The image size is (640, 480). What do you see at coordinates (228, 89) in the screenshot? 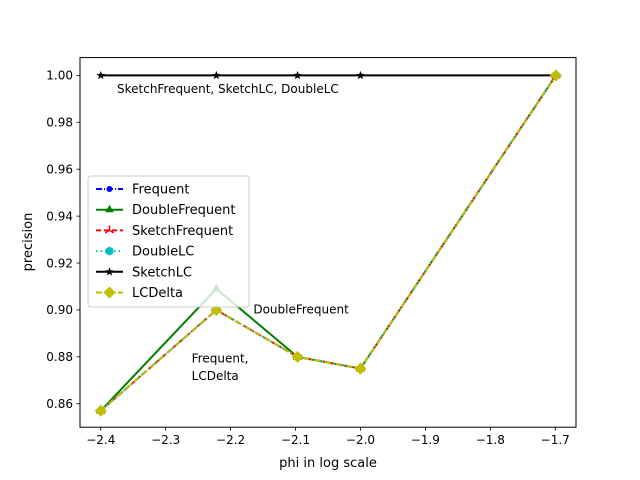
I see `annotation-text: SketchFrequent, SketchLC, DoubleLC` at bounding box center [228, 89].